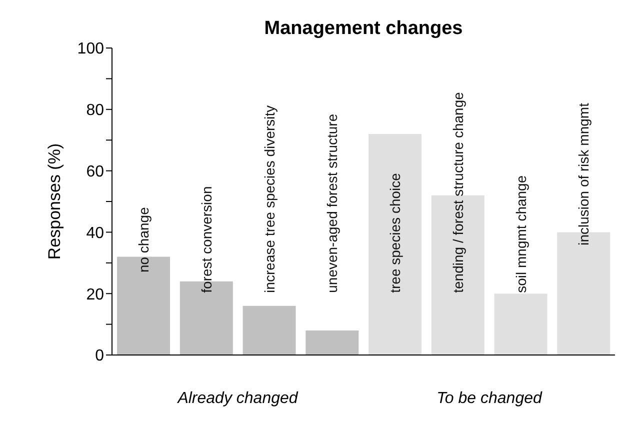 This screenshot has height=427, width=640. I want to click on x-tick-label: tending / forest structure change, so click(458, 192).